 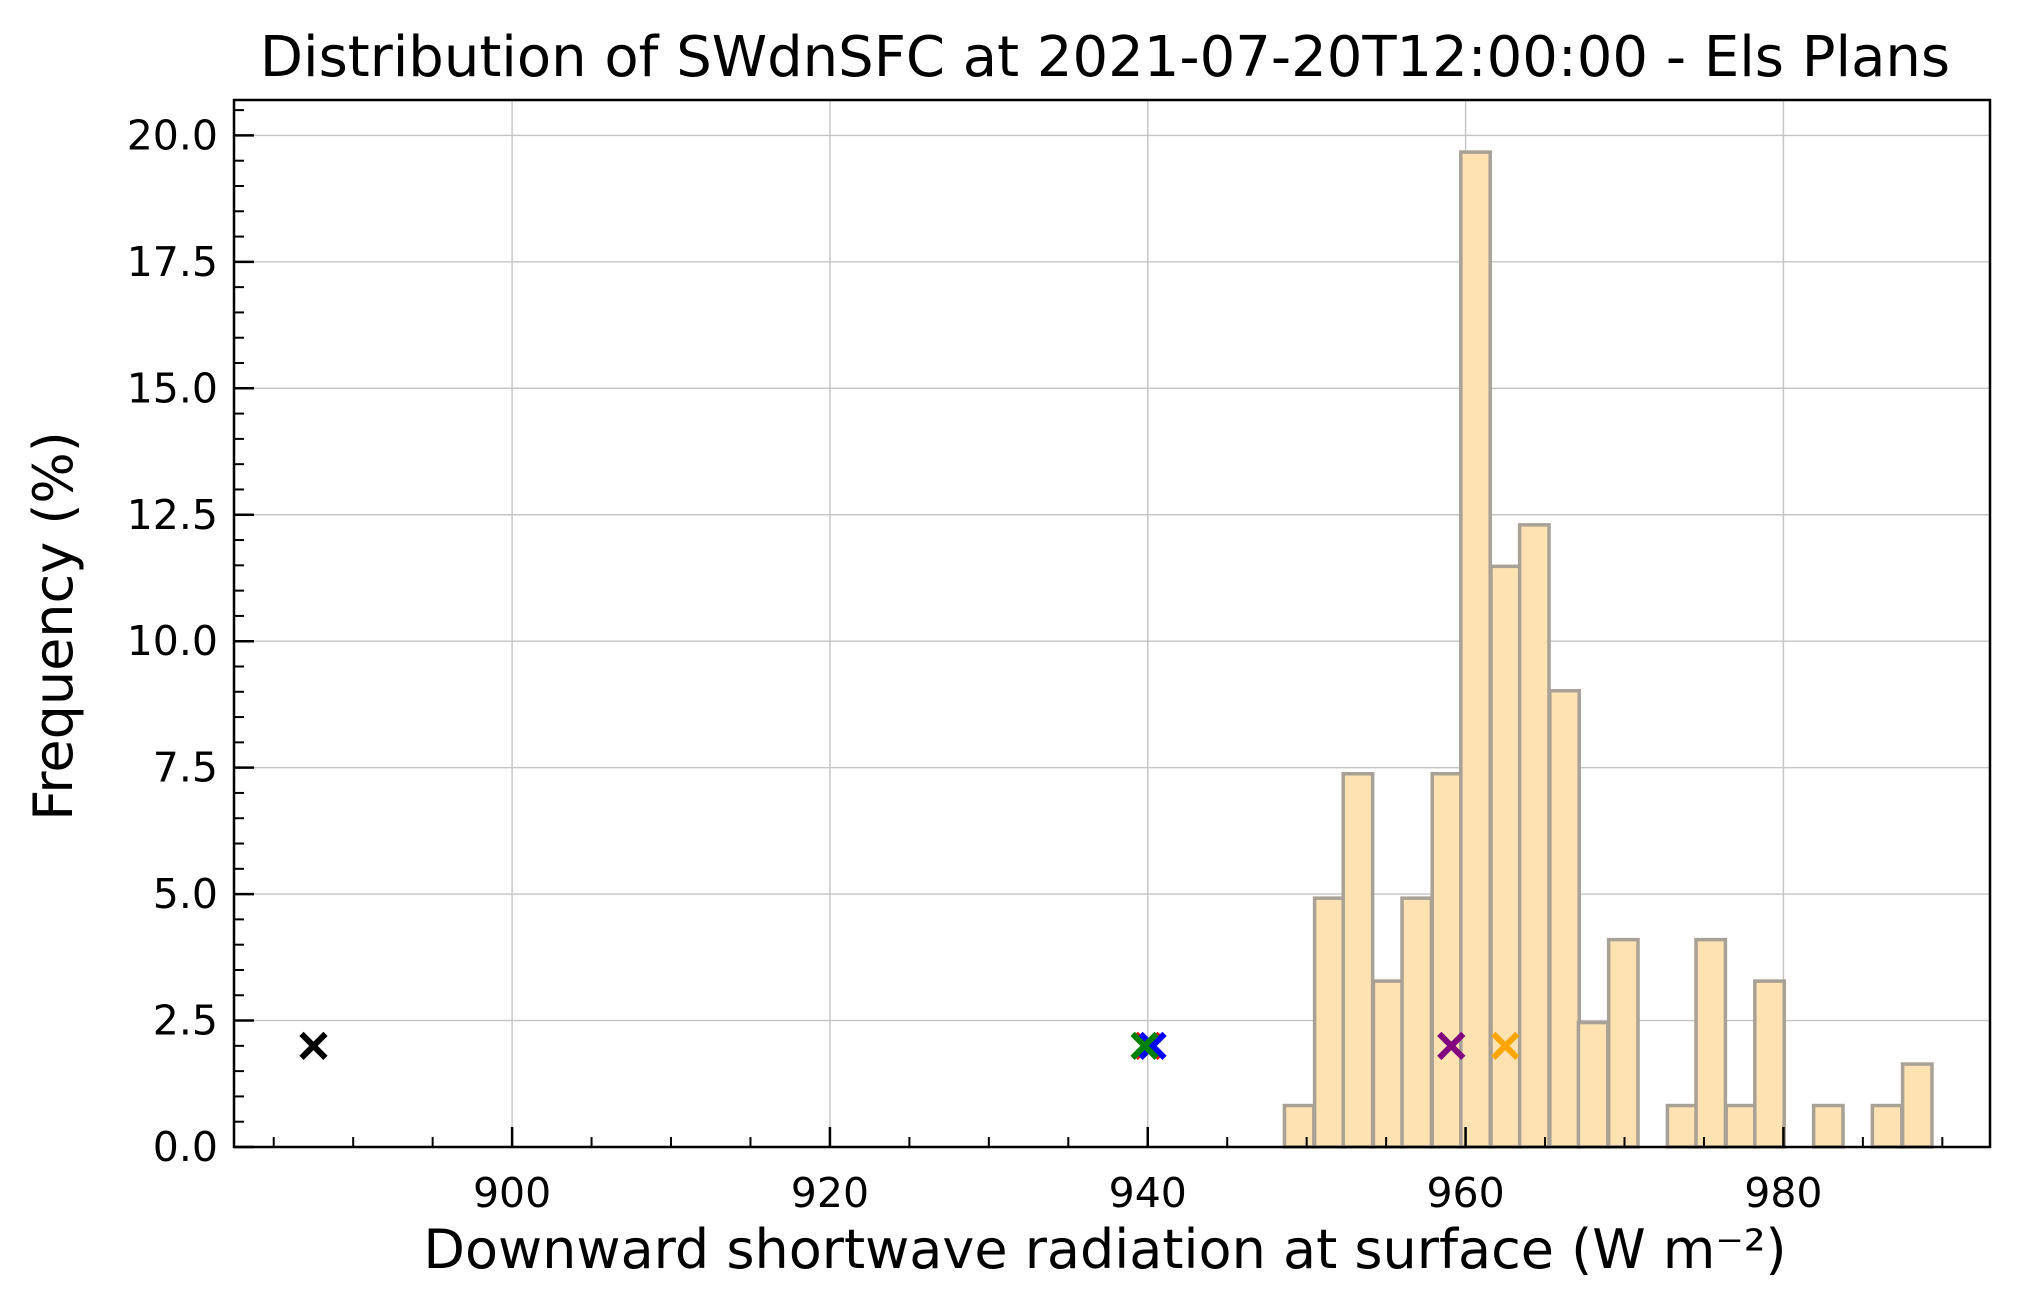 I want to click on y-tick-label: 5.0, so click(x=185, y=894).